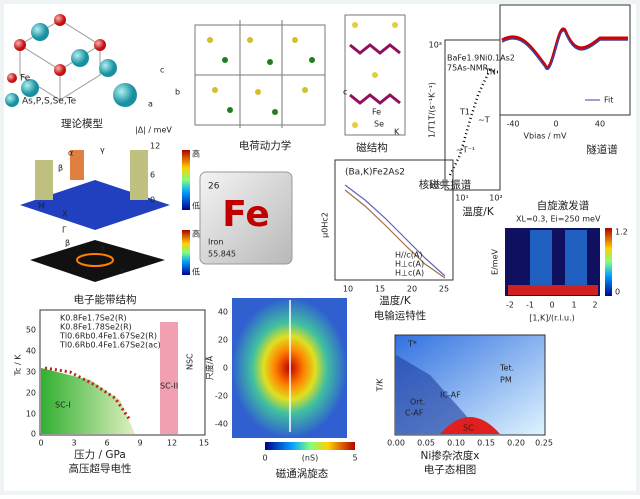 The image size is (640, 499). What do you see at coordinates (372, 147) in the screenshot?
I see `caption: 磁结构` at bounding box center [372, 147].